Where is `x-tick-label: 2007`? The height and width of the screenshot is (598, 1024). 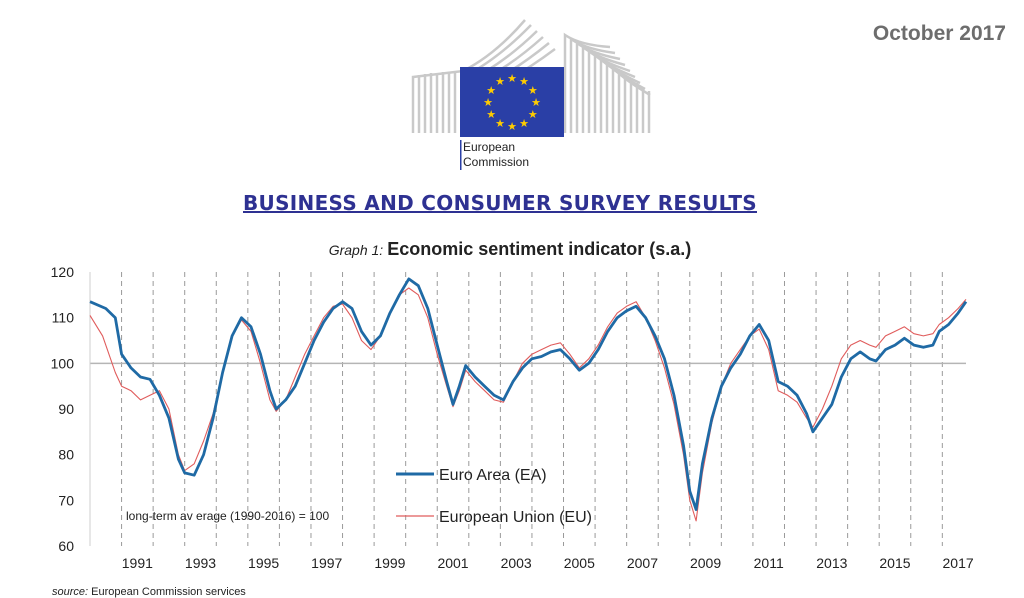 x-tick-label: 2007 is located at coordinates (642, 563).